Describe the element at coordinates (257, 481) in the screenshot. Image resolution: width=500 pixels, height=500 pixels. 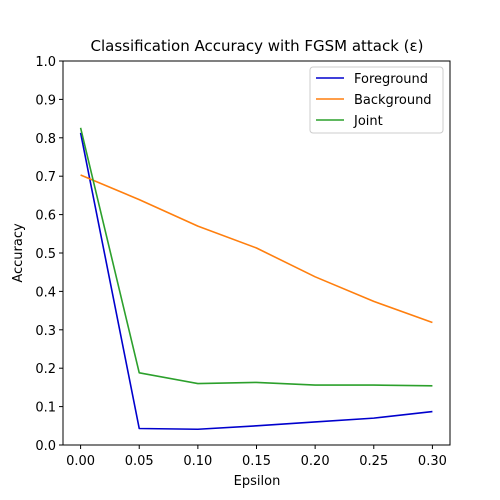
I see `x-axis-title: Epsilon` at that location.